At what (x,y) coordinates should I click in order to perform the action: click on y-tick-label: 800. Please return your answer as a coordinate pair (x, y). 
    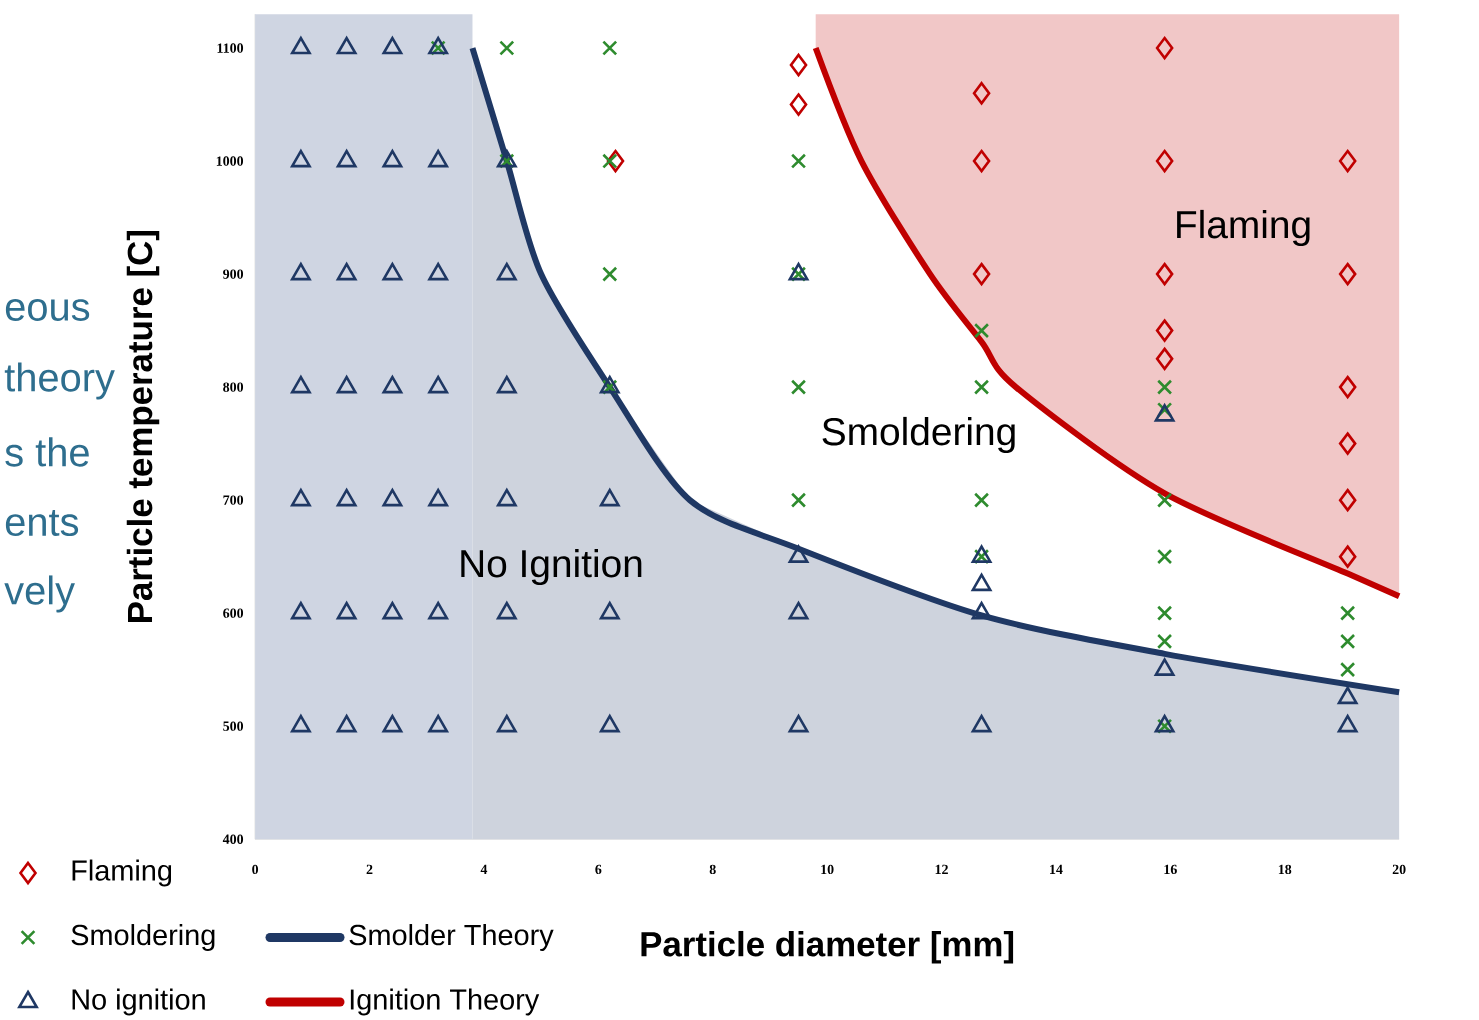
    Looking at the image, I should click on (233, 387).